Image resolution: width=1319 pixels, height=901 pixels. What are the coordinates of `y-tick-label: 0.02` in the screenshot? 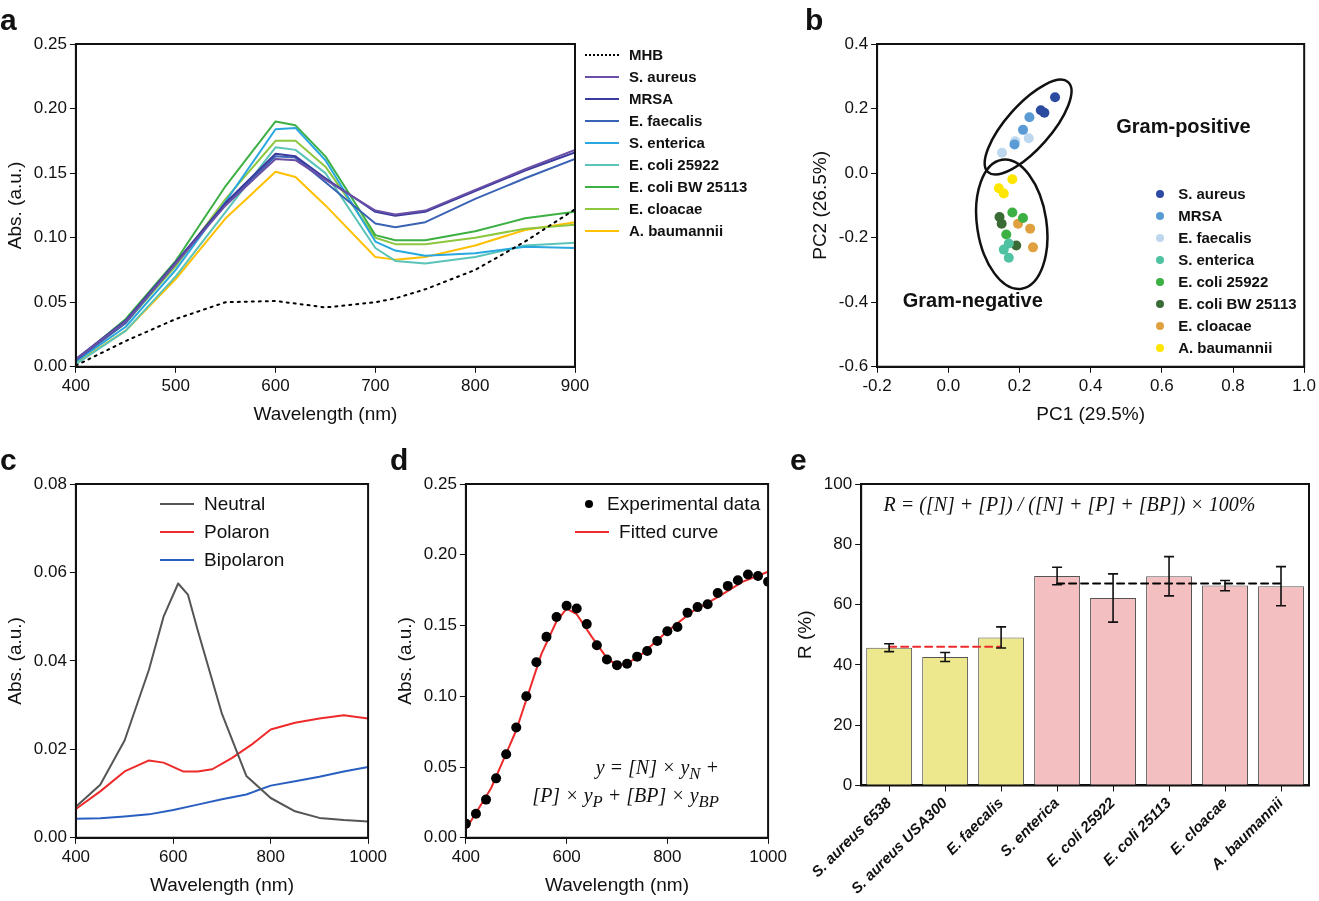 It's located at (50, 749).